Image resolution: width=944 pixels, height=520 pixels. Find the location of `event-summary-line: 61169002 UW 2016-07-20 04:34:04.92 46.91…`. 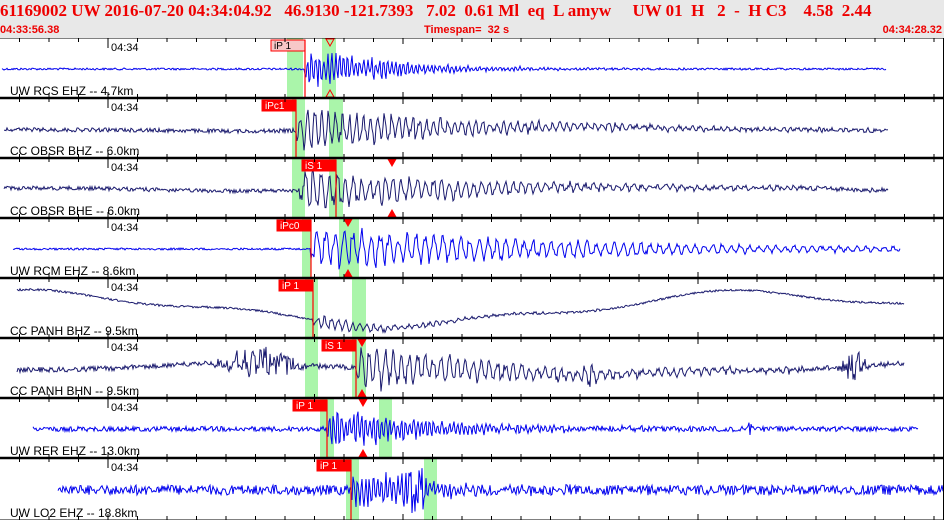

event-summary-line: 61169002 UW 2016-07-20 04:34:04.92 46.91… is located at coordinates (436, 10).